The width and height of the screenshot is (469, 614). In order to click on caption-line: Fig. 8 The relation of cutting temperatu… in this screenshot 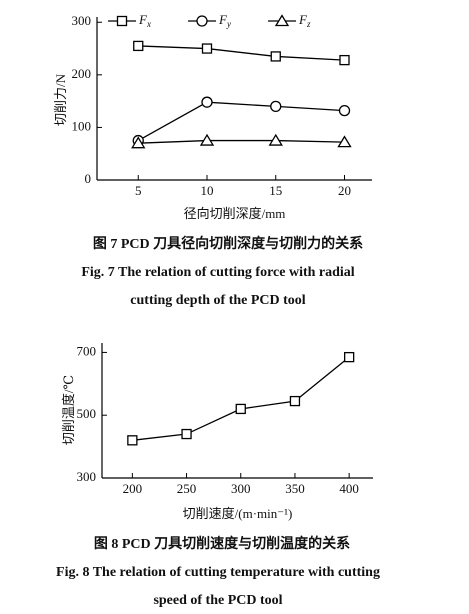, I will do `click(218, 572)`.